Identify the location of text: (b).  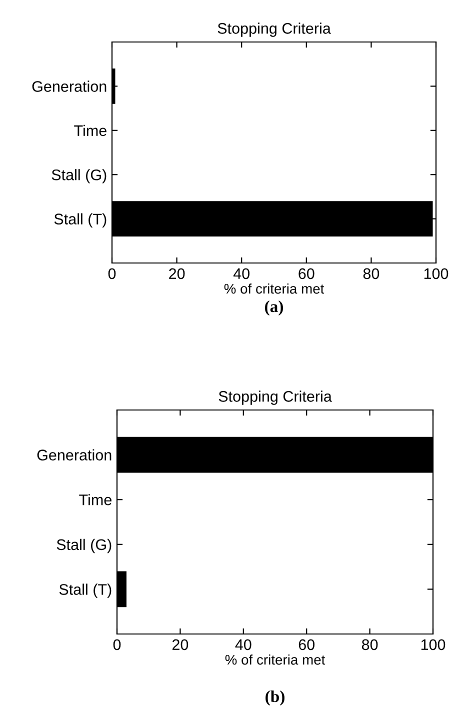
(275, 698).